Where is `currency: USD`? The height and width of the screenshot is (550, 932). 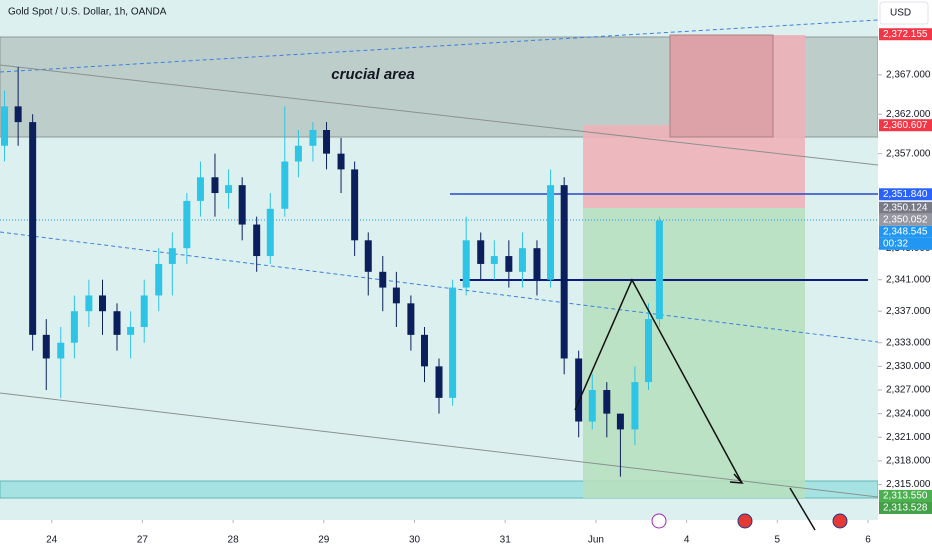 currency: USD is located at coordinates (900, 13).